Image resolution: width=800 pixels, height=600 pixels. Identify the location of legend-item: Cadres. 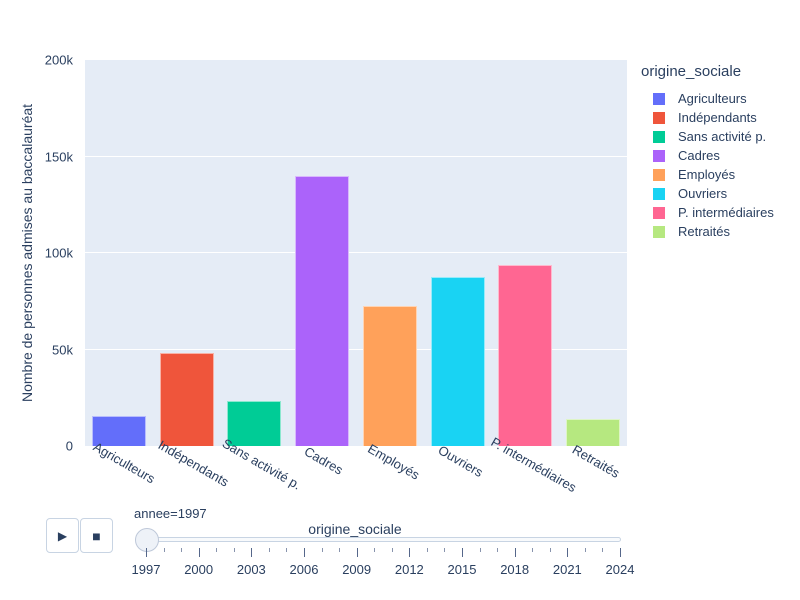
(707, 155).